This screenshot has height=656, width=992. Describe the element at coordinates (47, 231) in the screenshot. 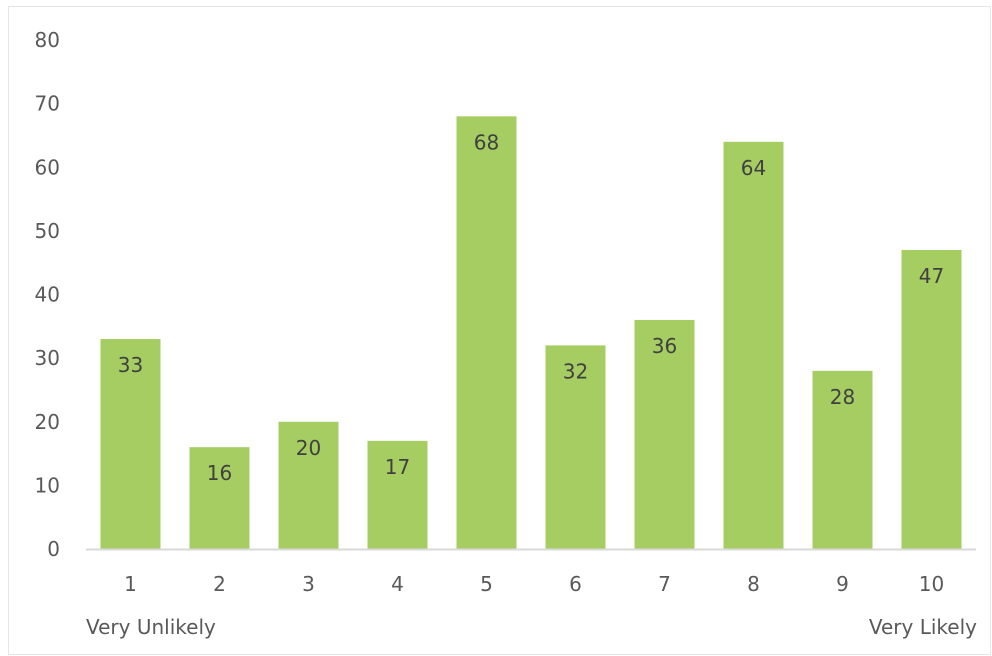

I see `y-tick-label: 50` at that location.